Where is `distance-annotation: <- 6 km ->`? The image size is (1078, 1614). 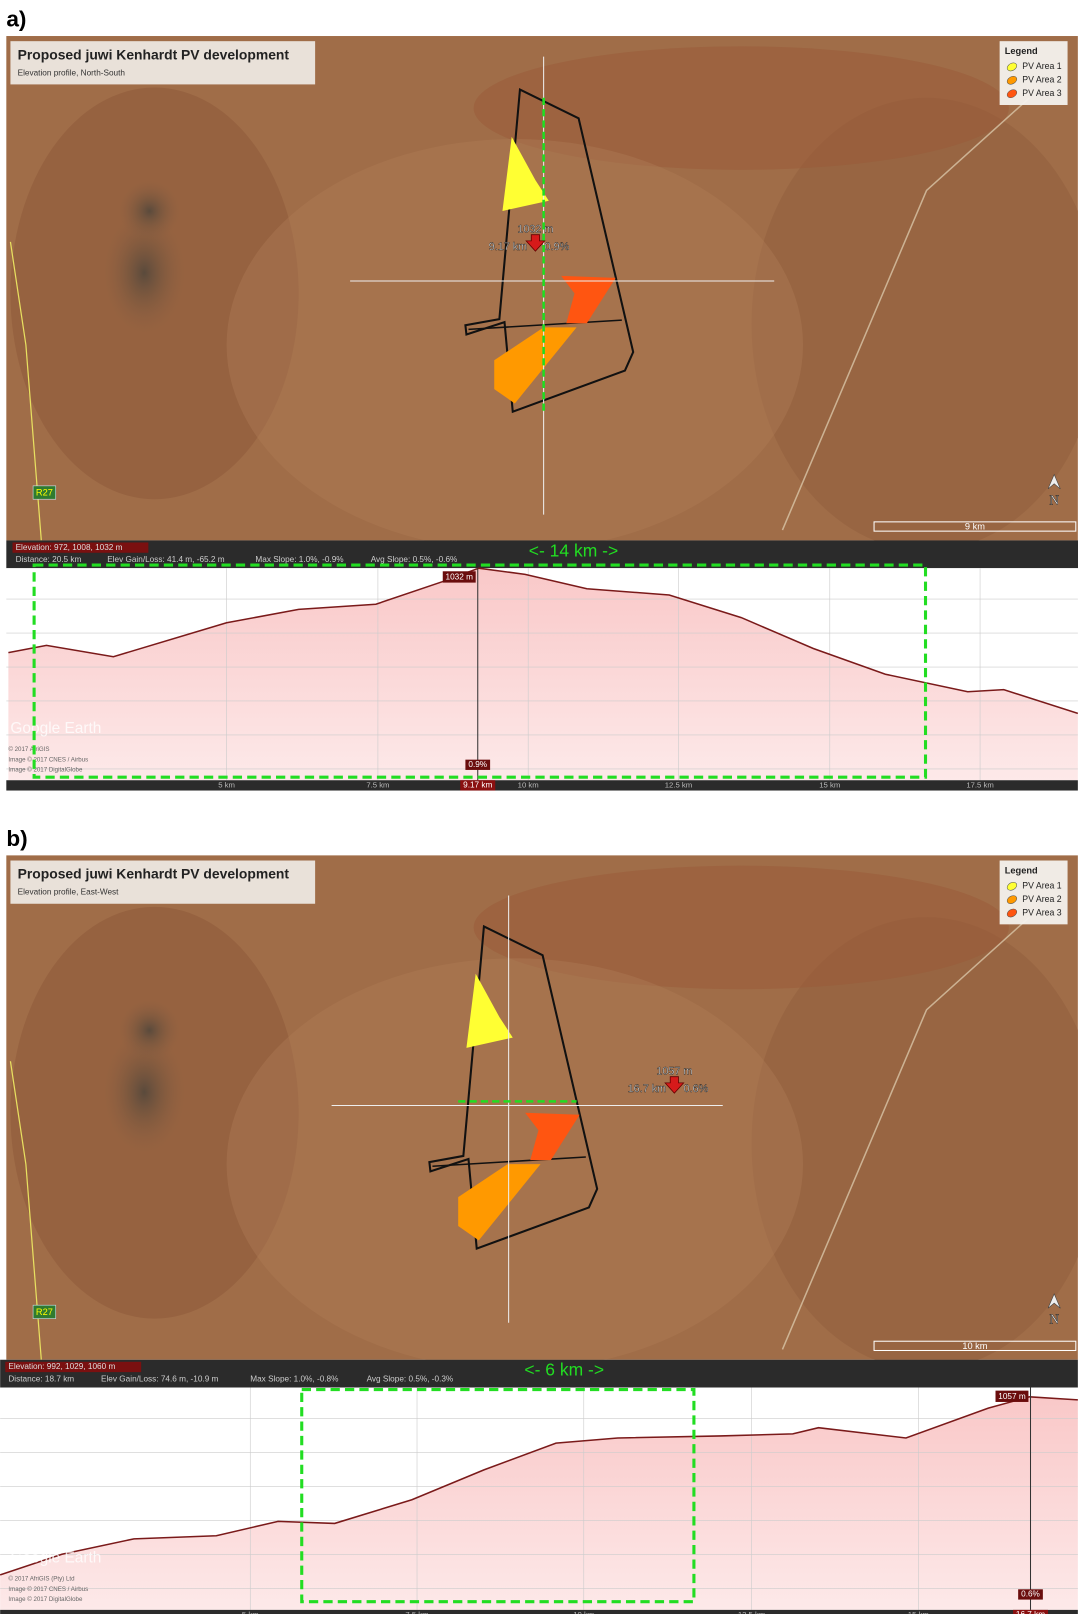 distance-annotation: <- 6 km -> is located at coordinates (564, 1370).